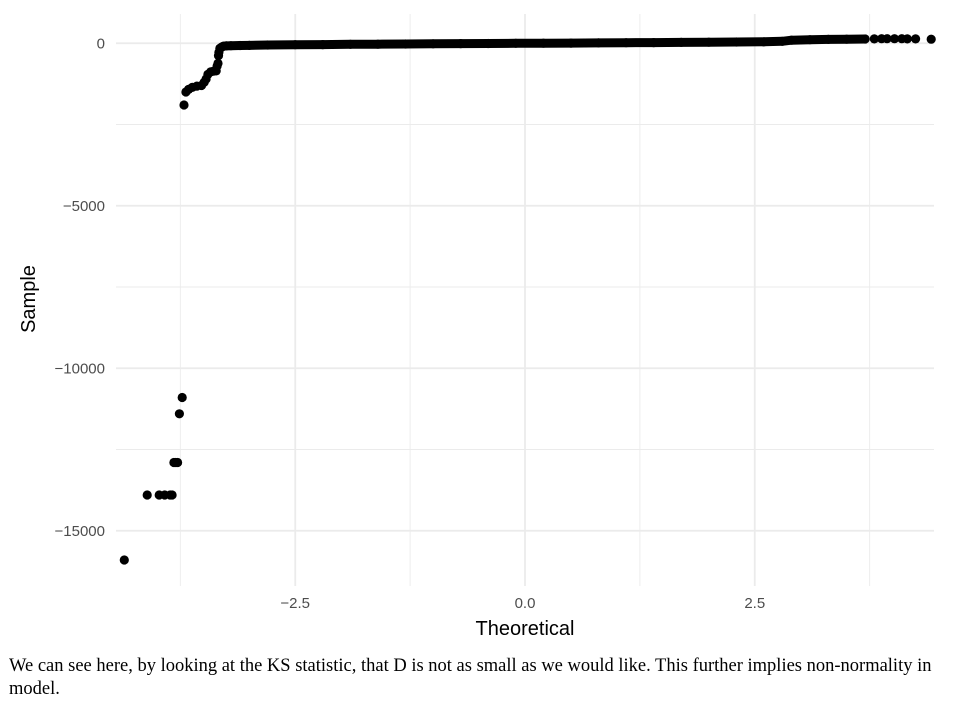 Image resolution: width=957 pixels, height=706 pixels. What do you see at coordinates (29, 299) in the screenshot?
I see `y-axis-title: Sample` at bounding box center [29, 299].